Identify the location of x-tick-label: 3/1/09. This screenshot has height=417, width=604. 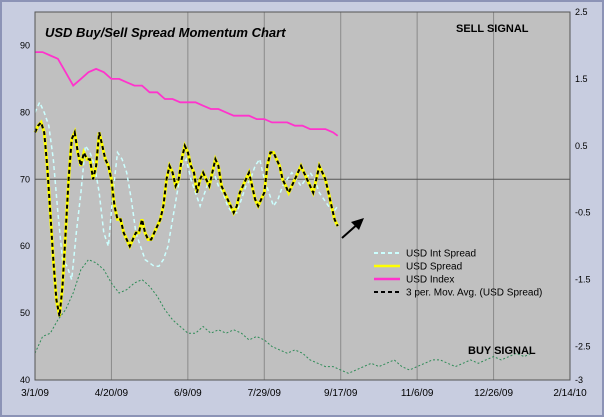
(35, 393).